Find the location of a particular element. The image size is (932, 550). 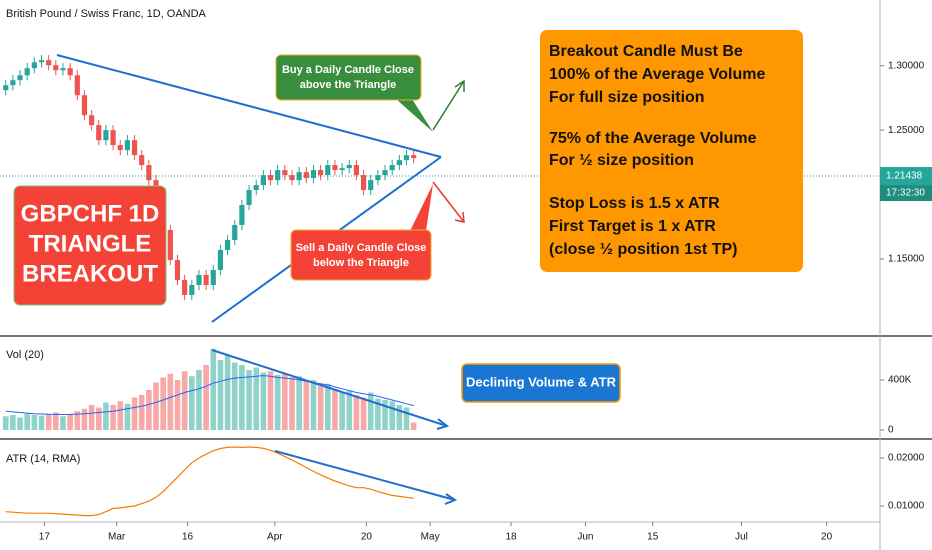

buy-box-pointer is located at coordinates (414, 115).